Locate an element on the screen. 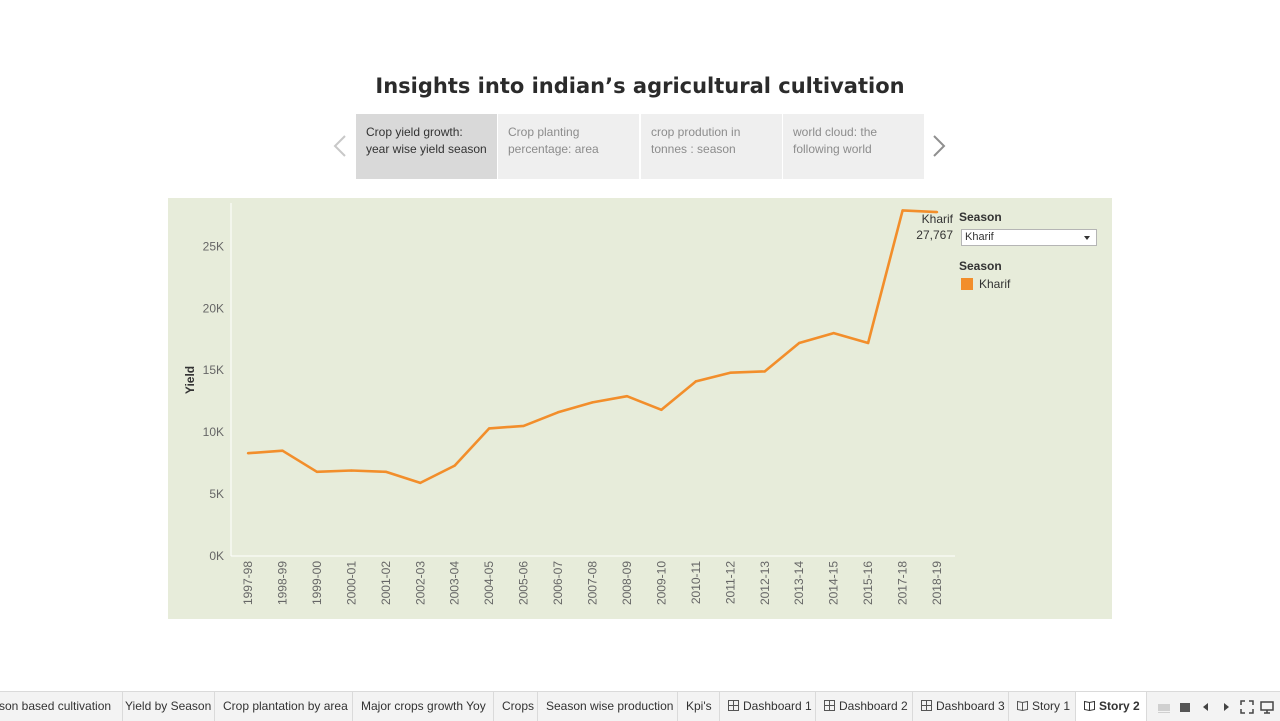 The image size is (1280, 721). annotation-value: 27,767 is located at coordinates (934, 235).